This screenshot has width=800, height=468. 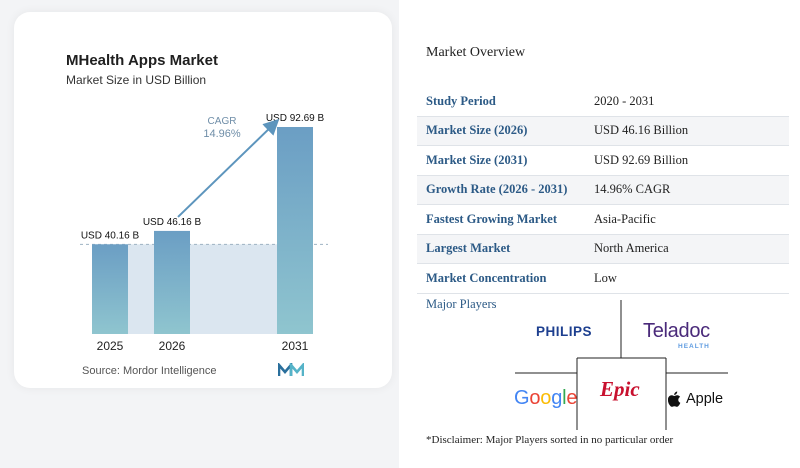 What do you see at coordinates (505, 102) in the screenshot?
I see `overview-row-label: Study Period` at bounding box center [505, 102].